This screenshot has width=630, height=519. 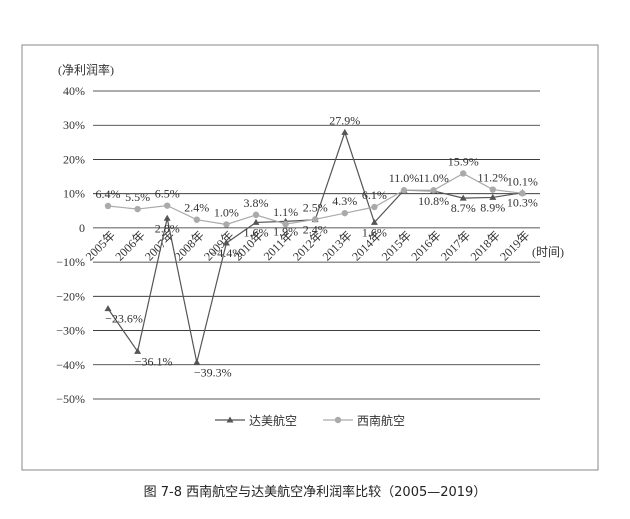 What do you see at coordinates (492, 207) in the screenshot?
I see `data-label: 8.9%` at bounding box center [492, 207].